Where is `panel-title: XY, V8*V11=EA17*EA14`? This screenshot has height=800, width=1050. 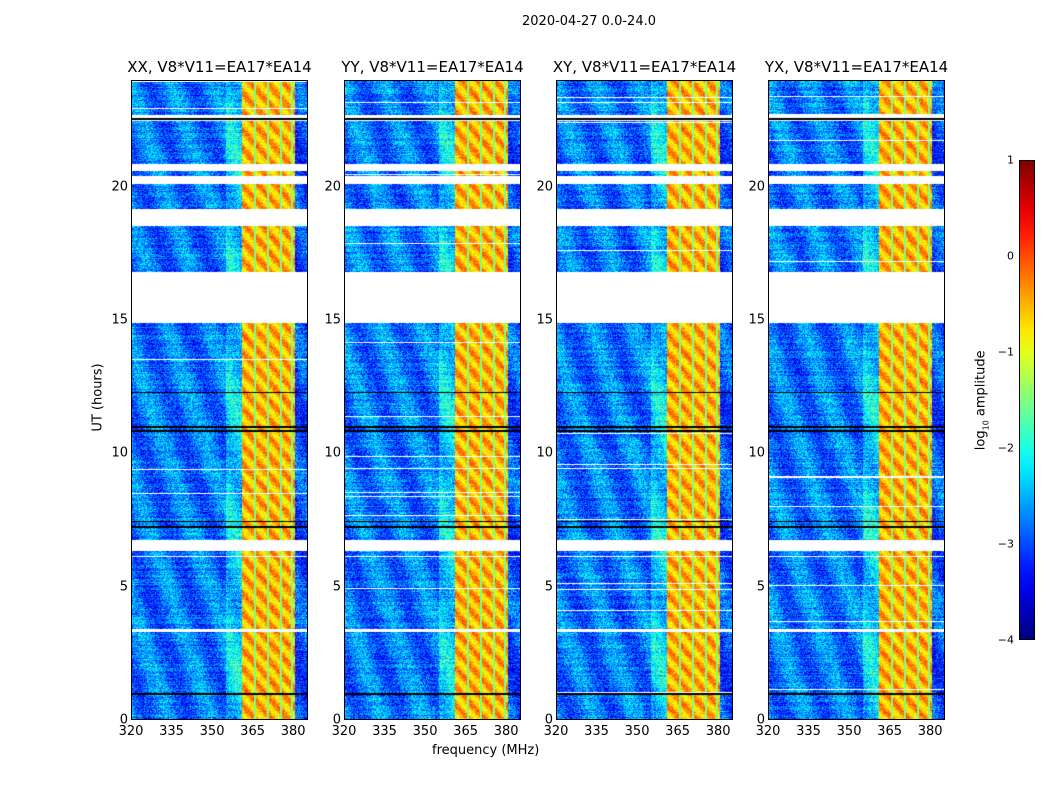
panel-title: XY, V8*V11=EA17*EA14 is located at coordinates (644, 67).